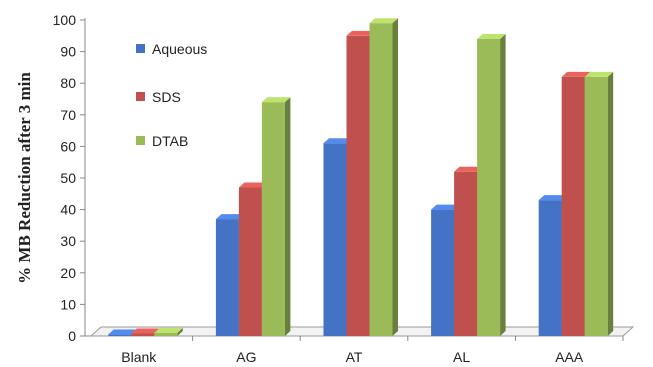 The height and width of the screenshot is (367, 653). I want to click on legend-item-aqueous: Aqueous, so click(171, 49).